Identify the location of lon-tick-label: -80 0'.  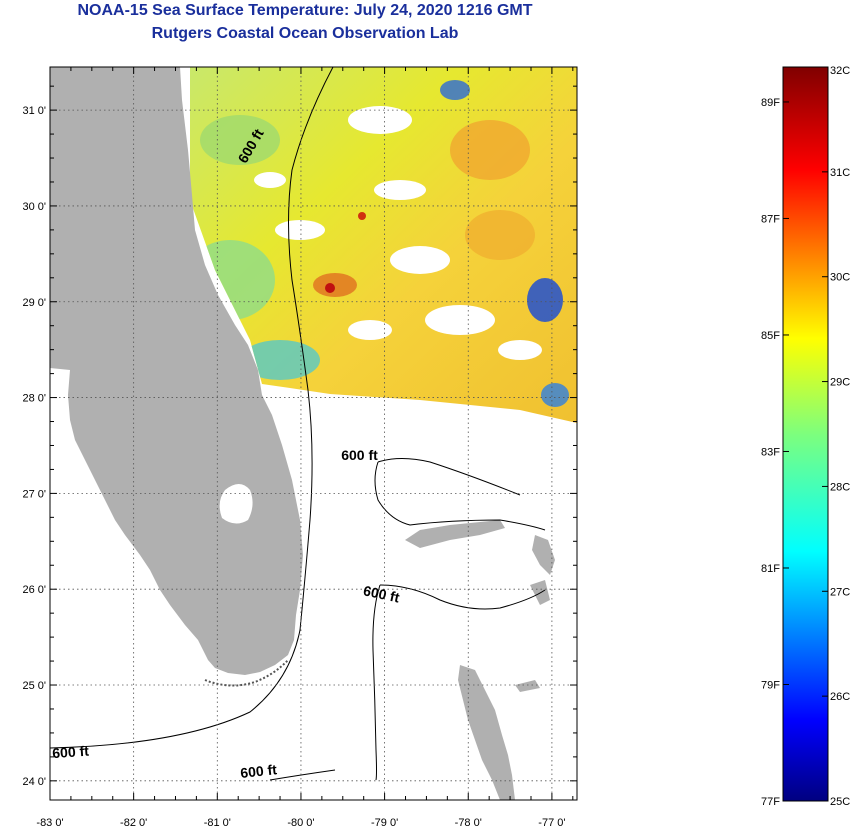
(300, 823).